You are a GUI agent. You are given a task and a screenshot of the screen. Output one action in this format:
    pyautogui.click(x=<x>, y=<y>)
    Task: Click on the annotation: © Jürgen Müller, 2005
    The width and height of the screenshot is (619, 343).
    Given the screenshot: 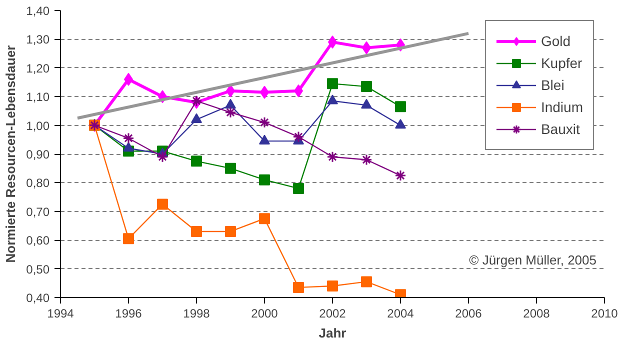 What is the action you would take?
    pyautogui.click(x=533, y=260)
    